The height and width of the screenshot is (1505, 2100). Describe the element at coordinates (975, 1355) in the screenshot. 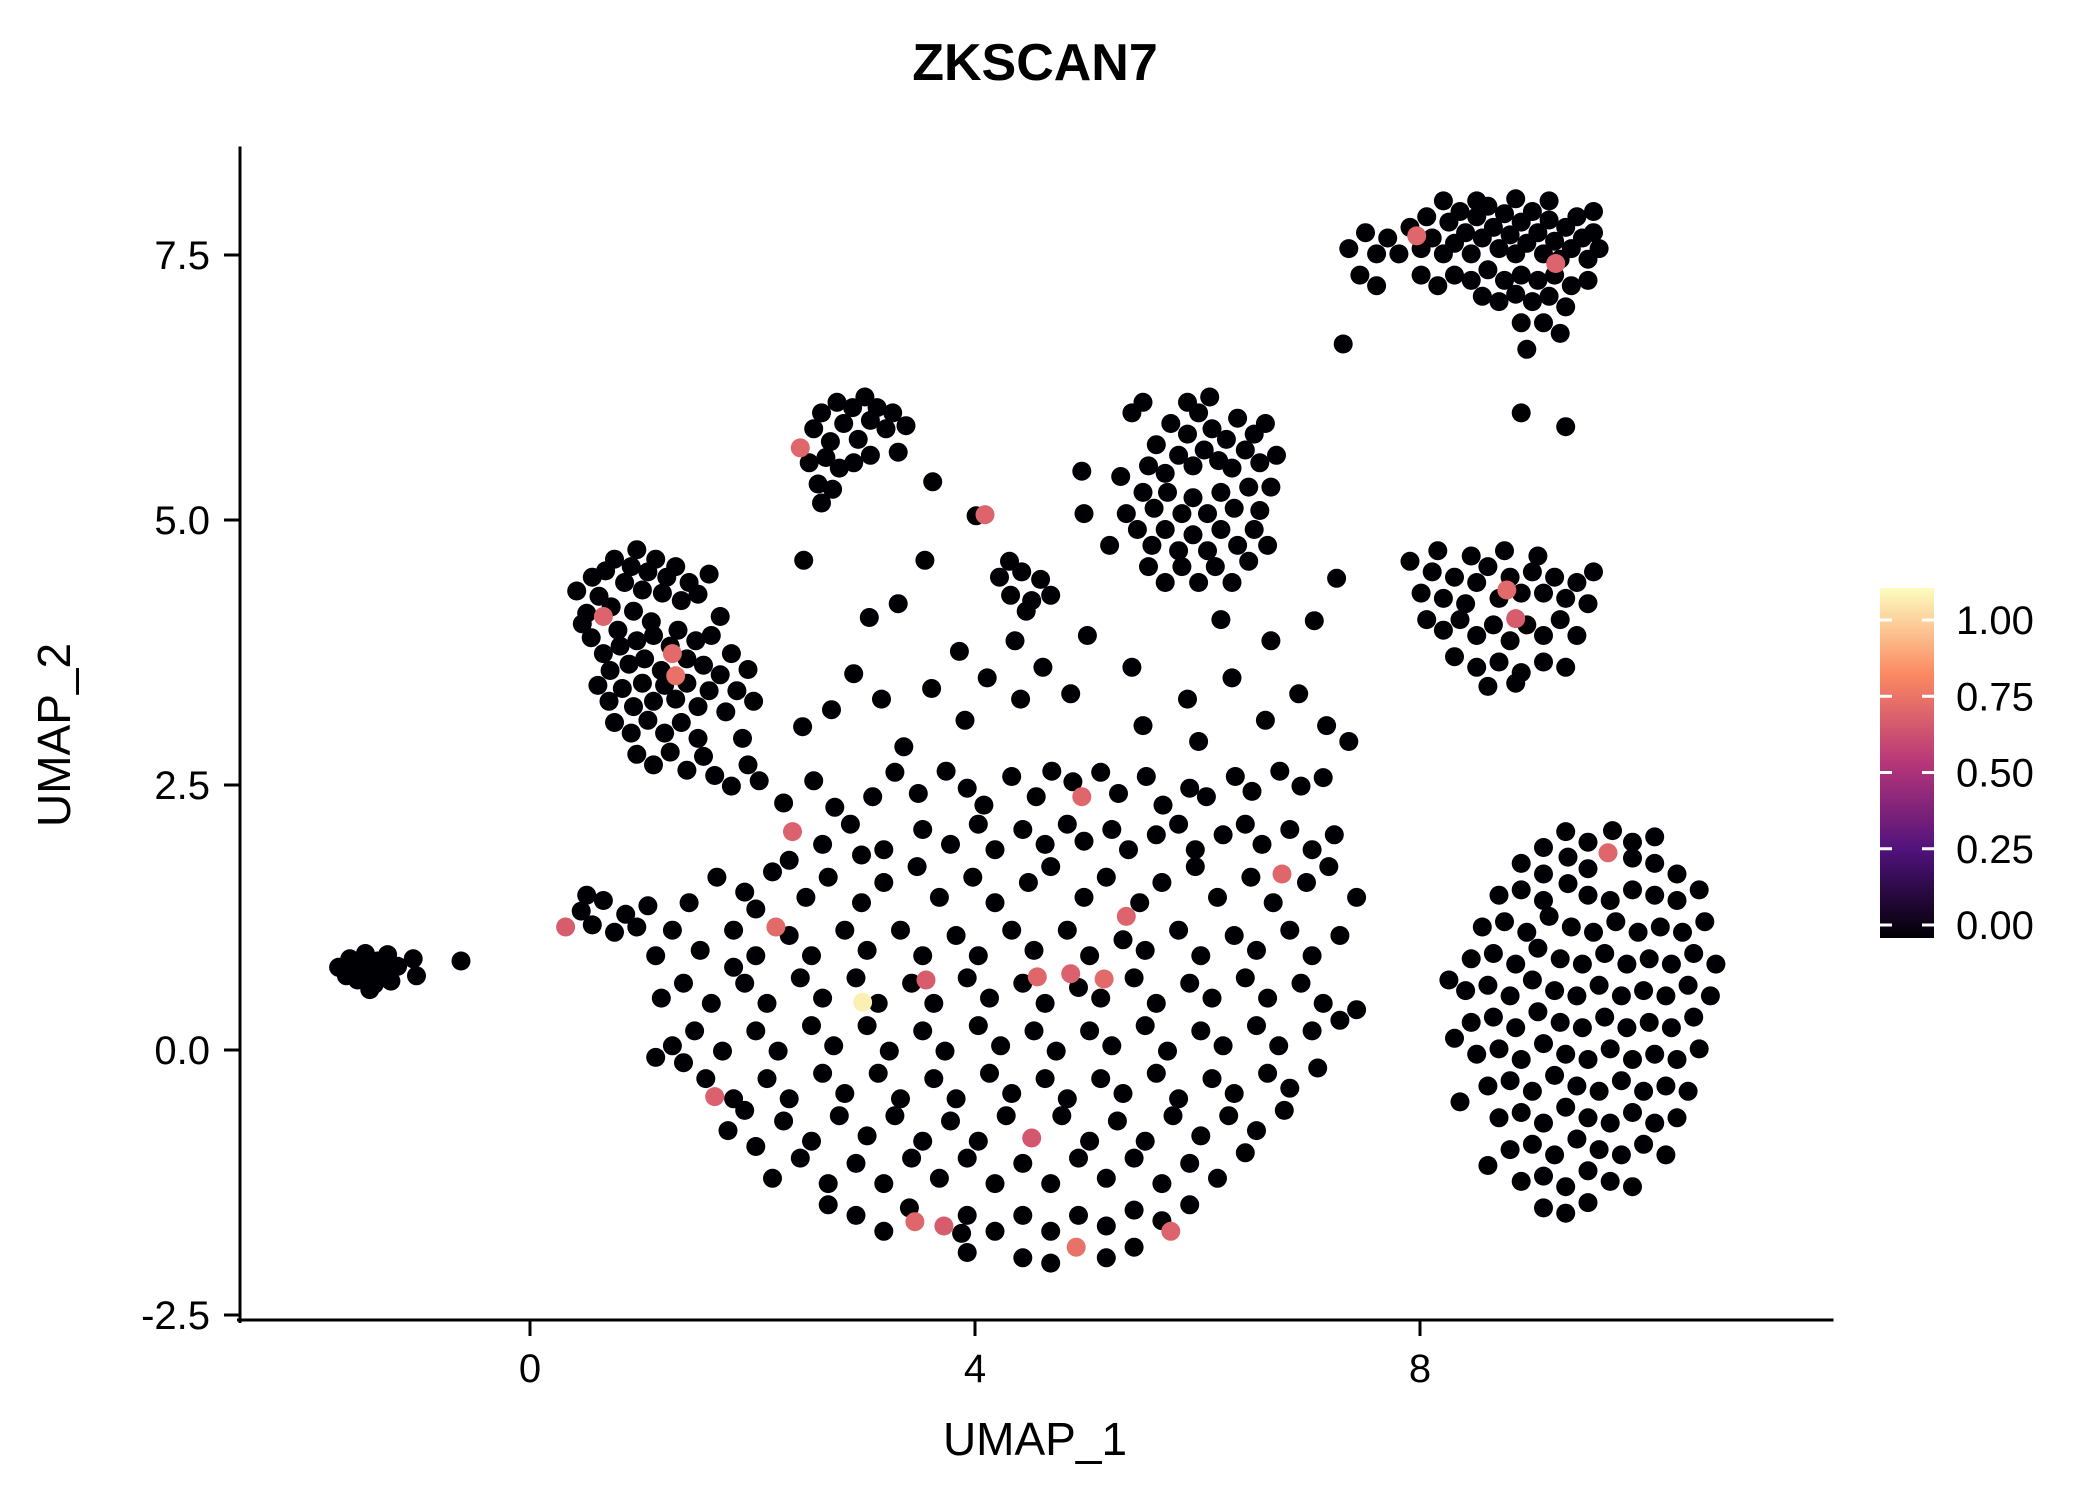

I see `x-axis-ticks: 0 4 8` at that location.